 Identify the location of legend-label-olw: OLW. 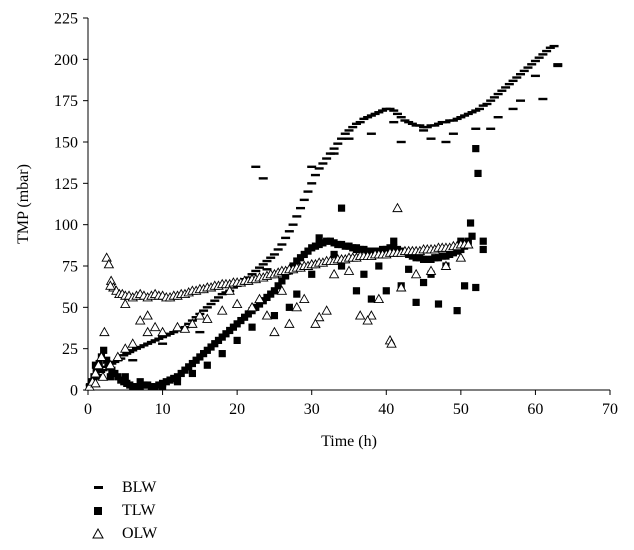
(140, 533).